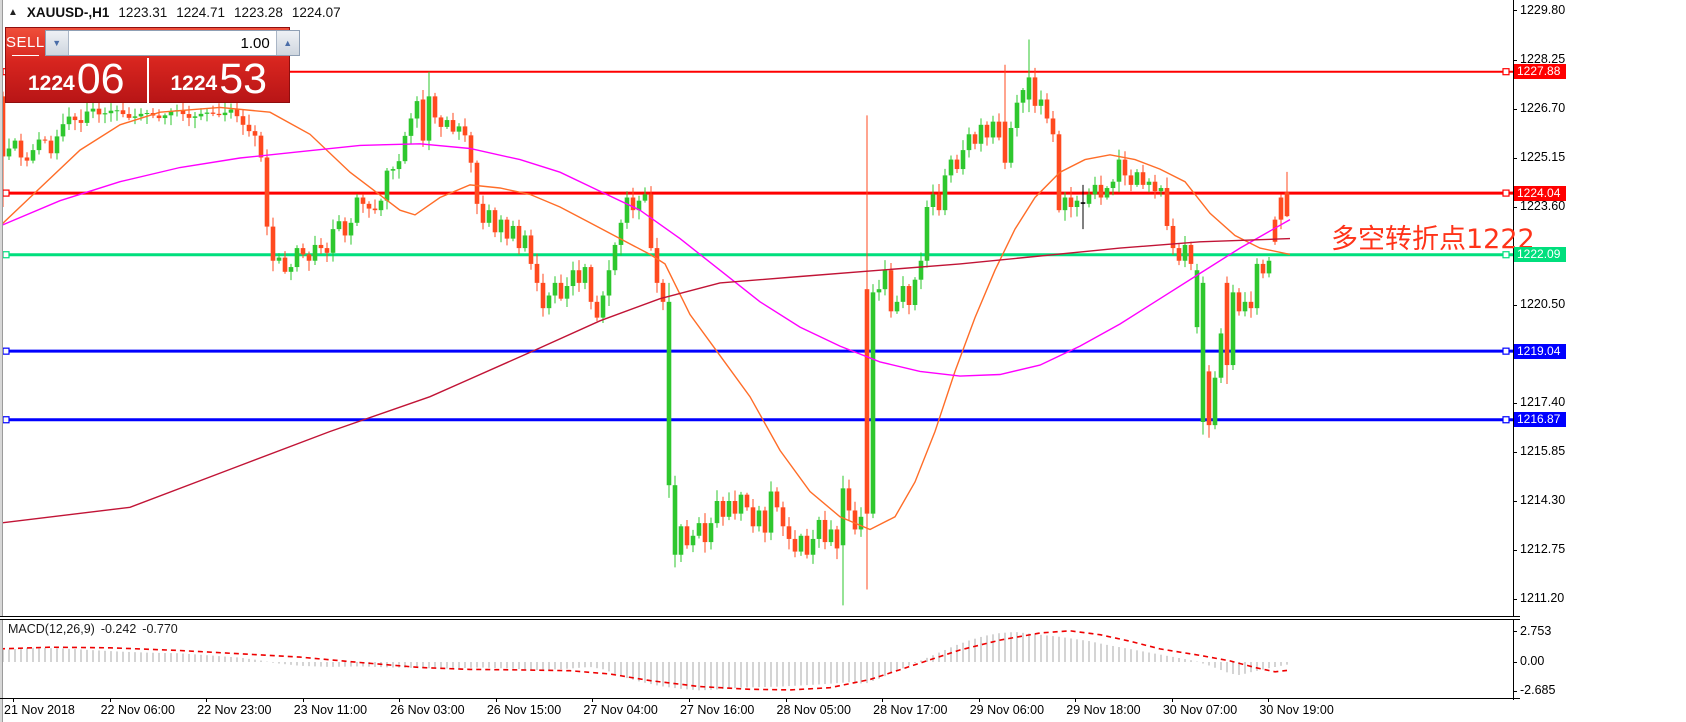  What do you see at coordinates (316, 44) in the screenshot?
I see `buy-button: BUY` at bounding box center [316, 44].